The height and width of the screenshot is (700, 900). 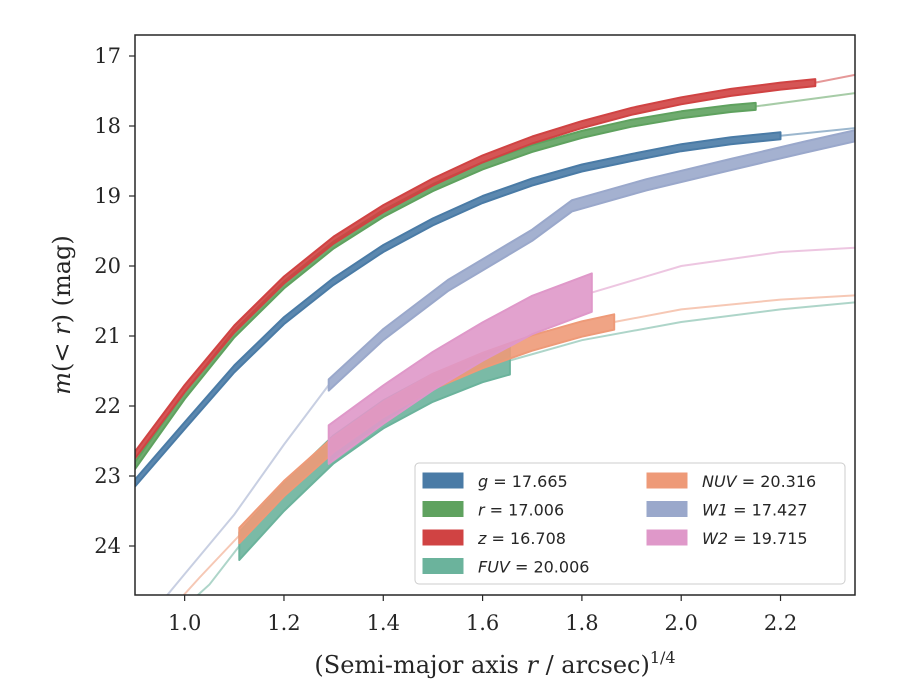 What do you see at coordinates (682, 331) in the screenshot?
I see `series-fuv-model-outer` at bounding box center [682, 331].